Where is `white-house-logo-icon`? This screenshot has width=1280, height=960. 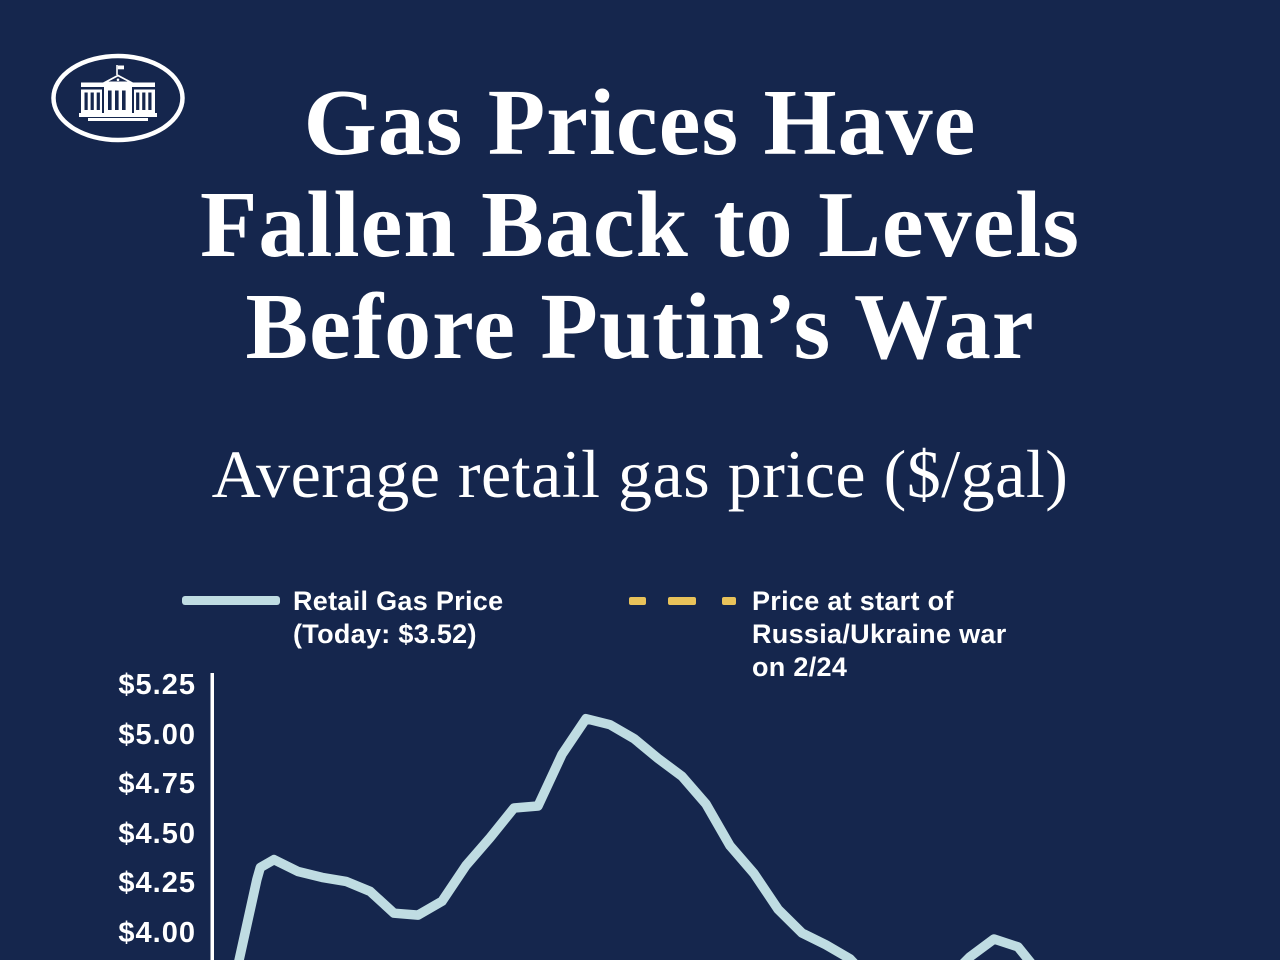
white-house-logo-icon is located at coordinates (118, 98).